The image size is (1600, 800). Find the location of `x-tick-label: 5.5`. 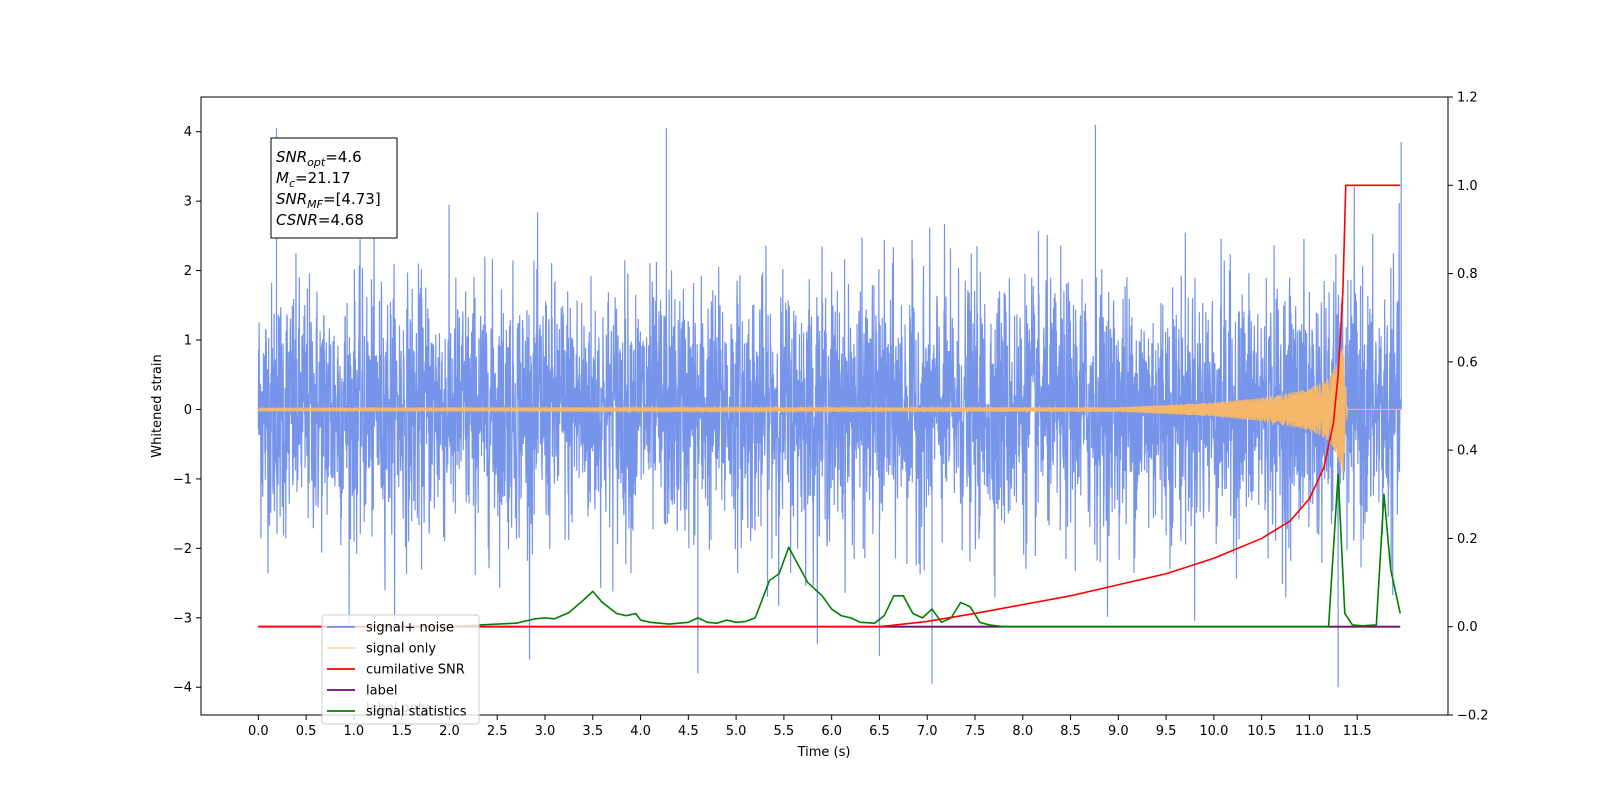

x-tick-label: 5.5 is located at coordinates (784, 731).